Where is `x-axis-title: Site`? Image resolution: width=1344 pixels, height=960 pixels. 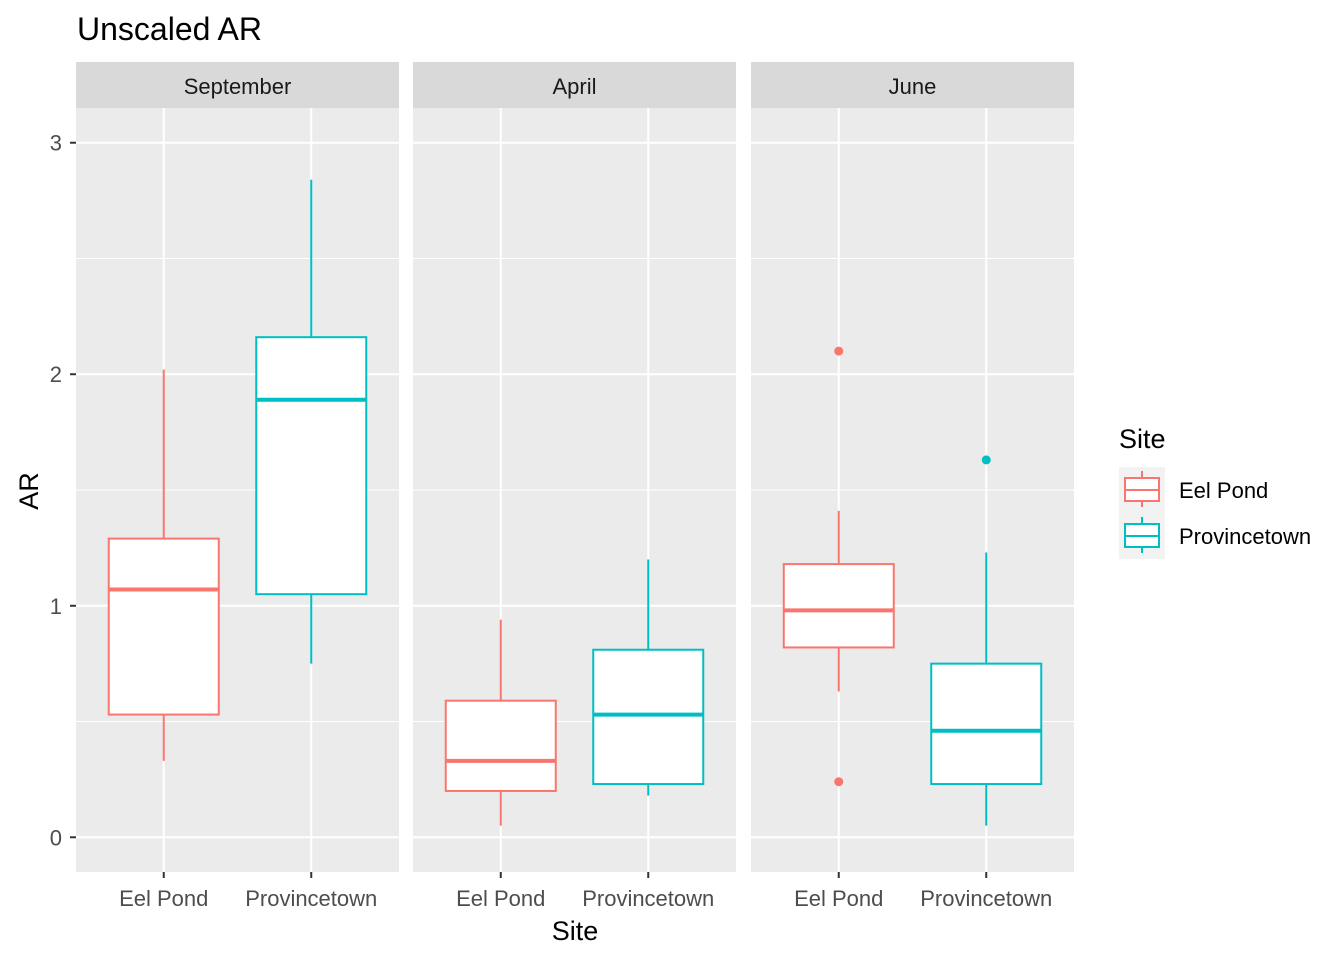 x-axis-title: Site is located at coordinates (575, 931).